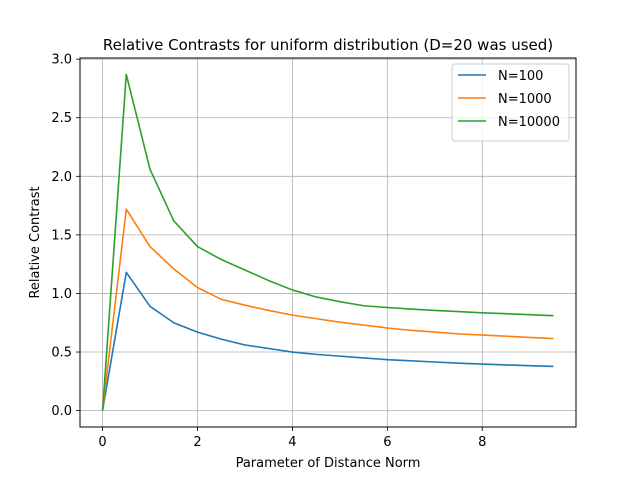 This screenshot has height=480, width=640. What do you see at coordinates (61, 60) in the screenshot?
I see `y-tick-label: 3.0` at bounding box center [61, 60].